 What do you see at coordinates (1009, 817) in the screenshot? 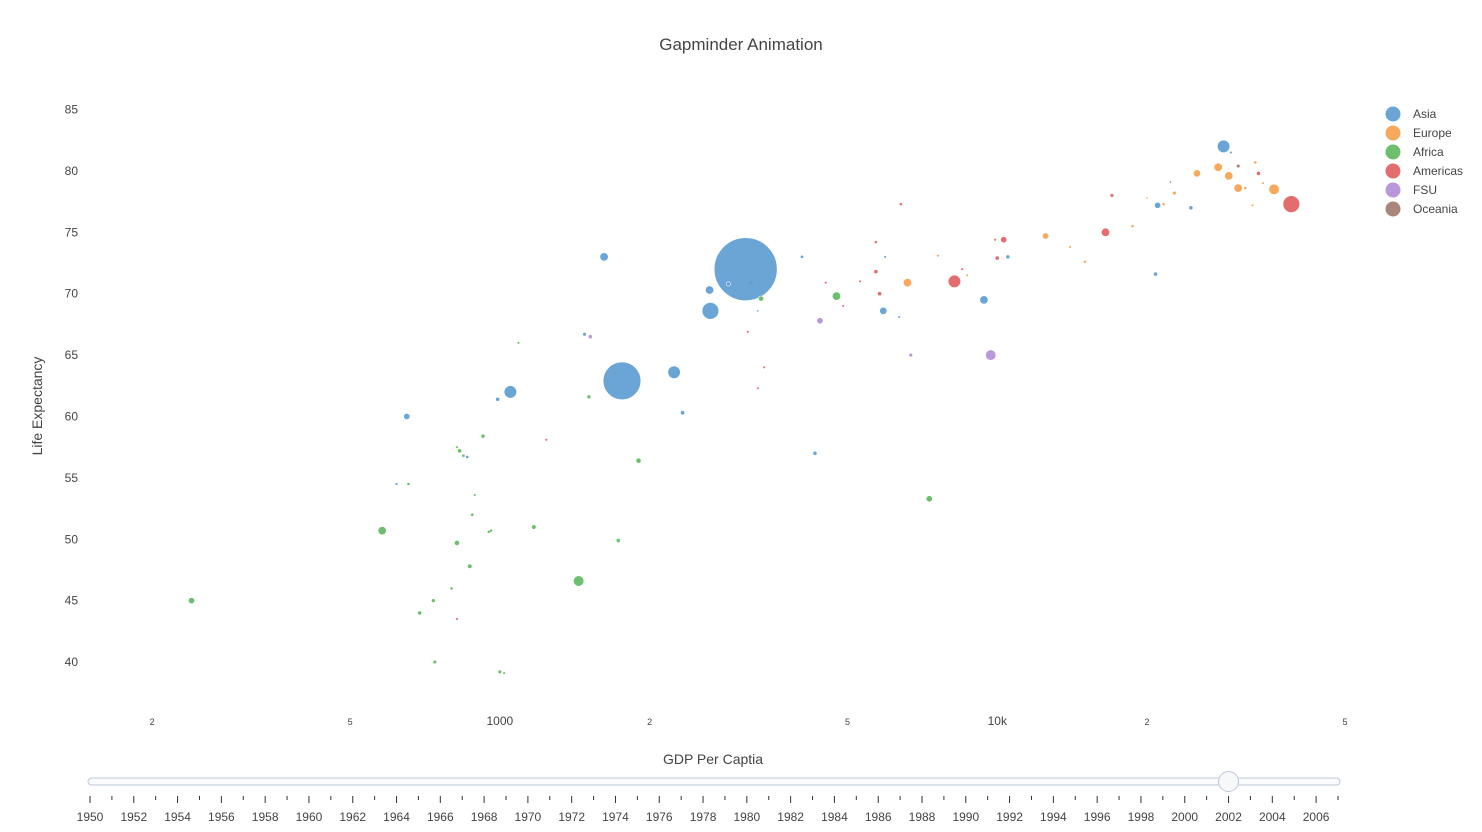
I see `slider-year-label: 1992` at bounding box center [1009, 817].